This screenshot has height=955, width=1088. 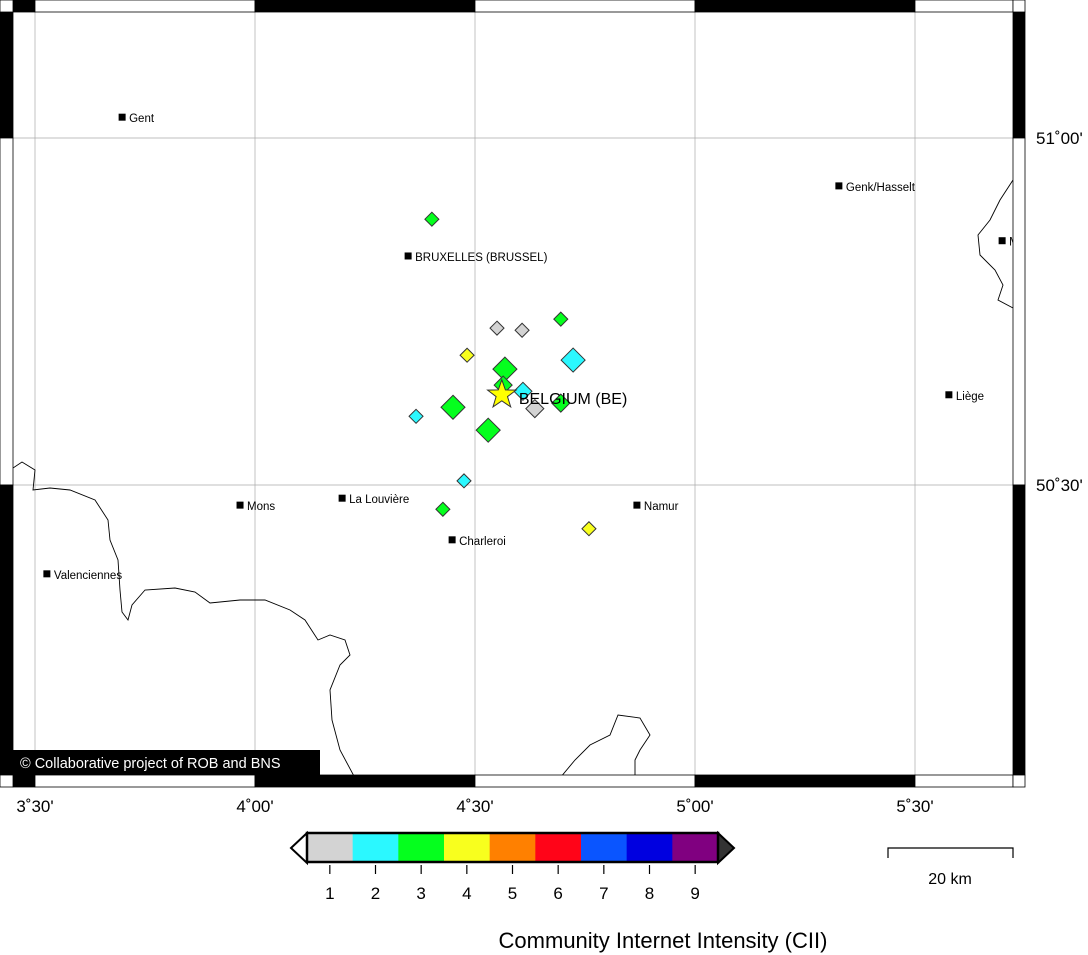 I want to click on colorbar-border, so click(x=512, y=847).